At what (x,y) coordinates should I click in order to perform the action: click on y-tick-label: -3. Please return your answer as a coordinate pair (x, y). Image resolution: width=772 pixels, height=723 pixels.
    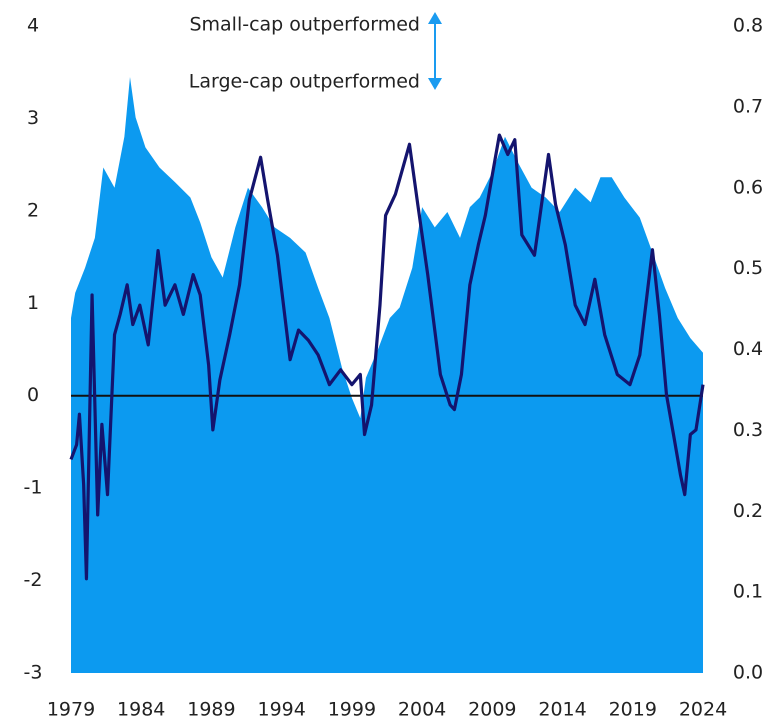
    Looking at the image, I should click on (33, 673).